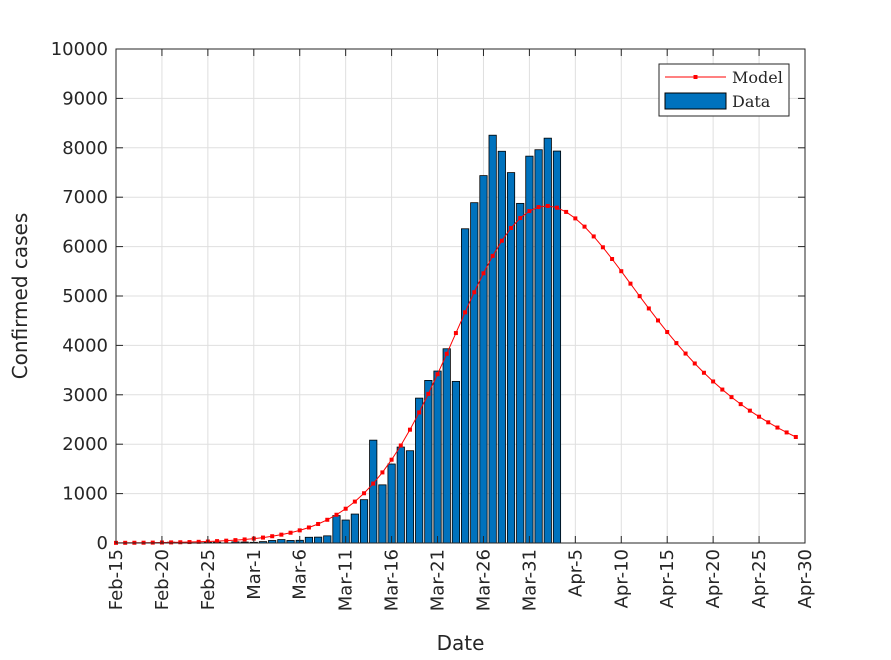 This screenshot has width=891, height=660. I want to click on x-tick-label: Feb-15, so click(116, 579).